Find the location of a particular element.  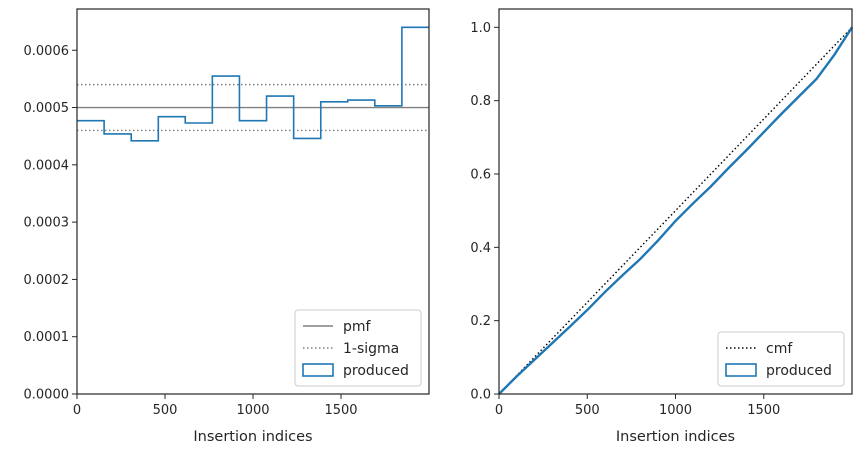

legend: cmf produced is located at coordinates (781, 359).